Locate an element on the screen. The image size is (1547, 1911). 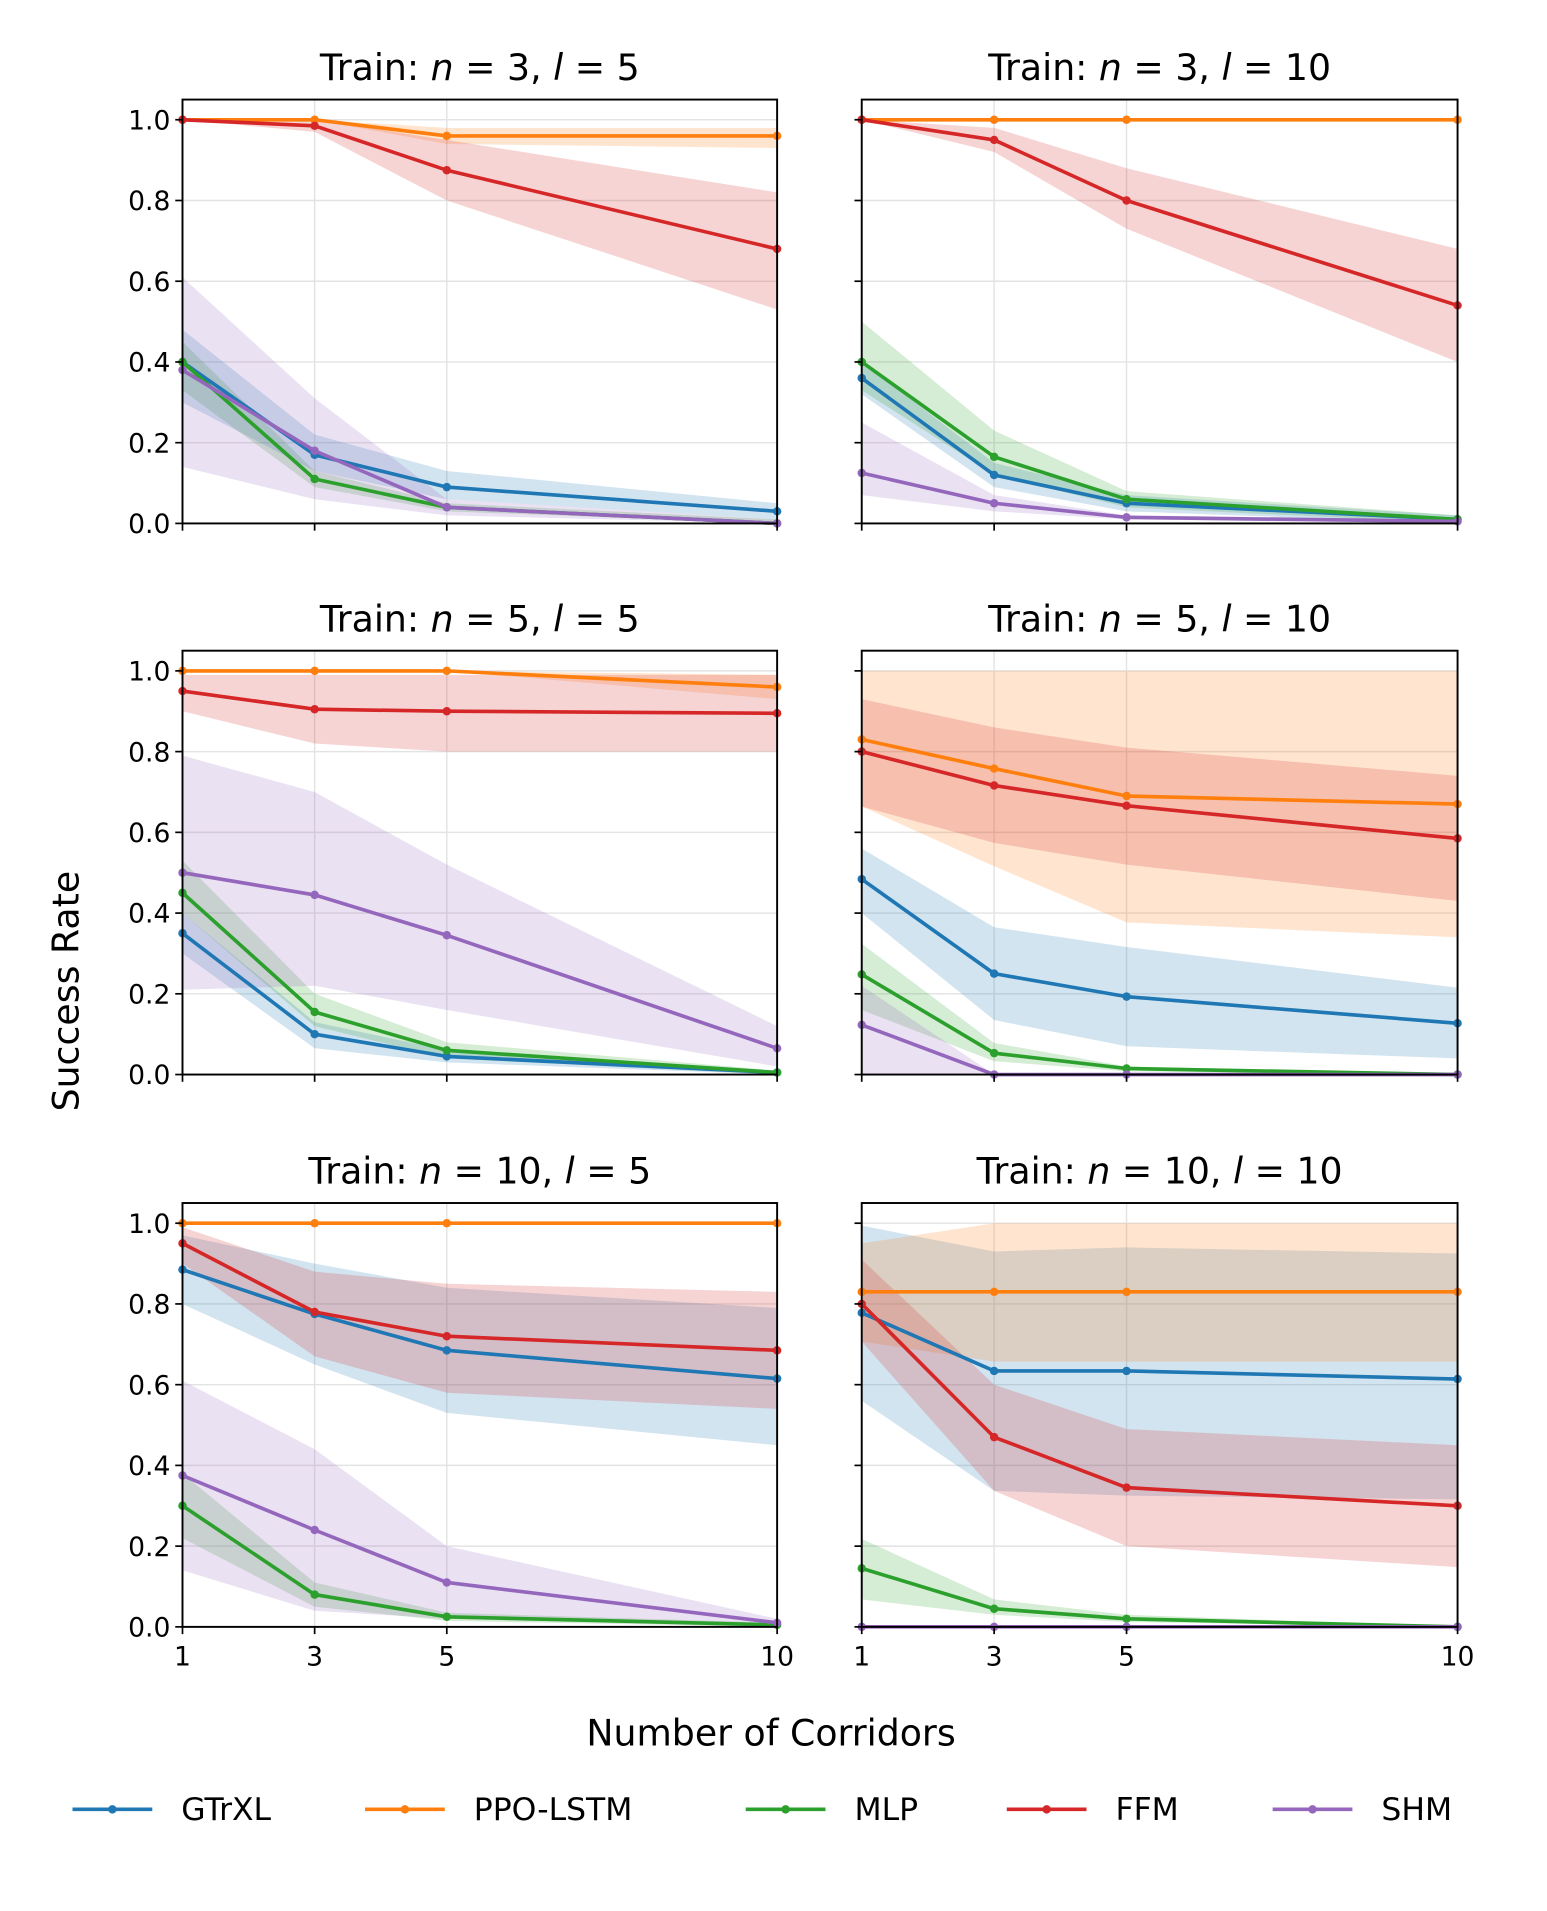
series-line-ppo-lstm is located at coordinates (480, 679).